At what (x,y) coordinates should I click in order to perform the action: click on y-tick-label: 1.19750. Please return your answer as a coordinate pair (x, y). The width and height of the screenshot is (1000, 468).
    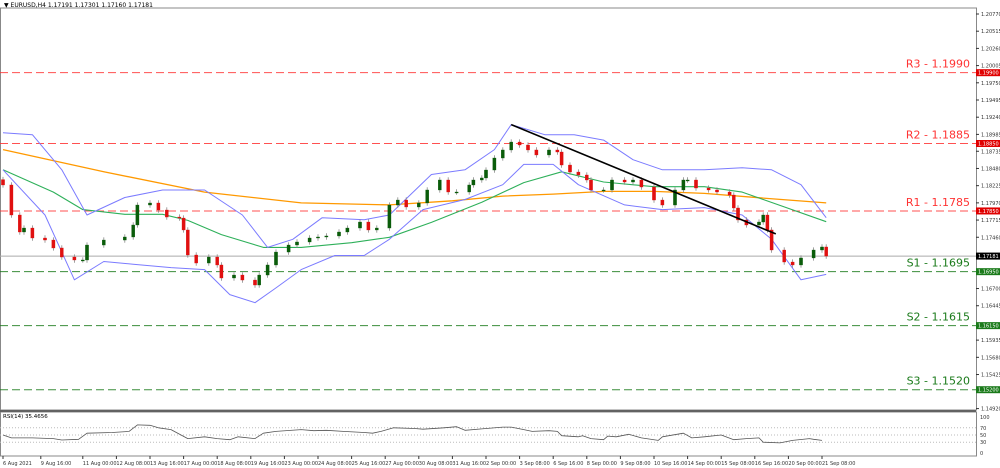
    Looking at the image, I should click on (990, 84).